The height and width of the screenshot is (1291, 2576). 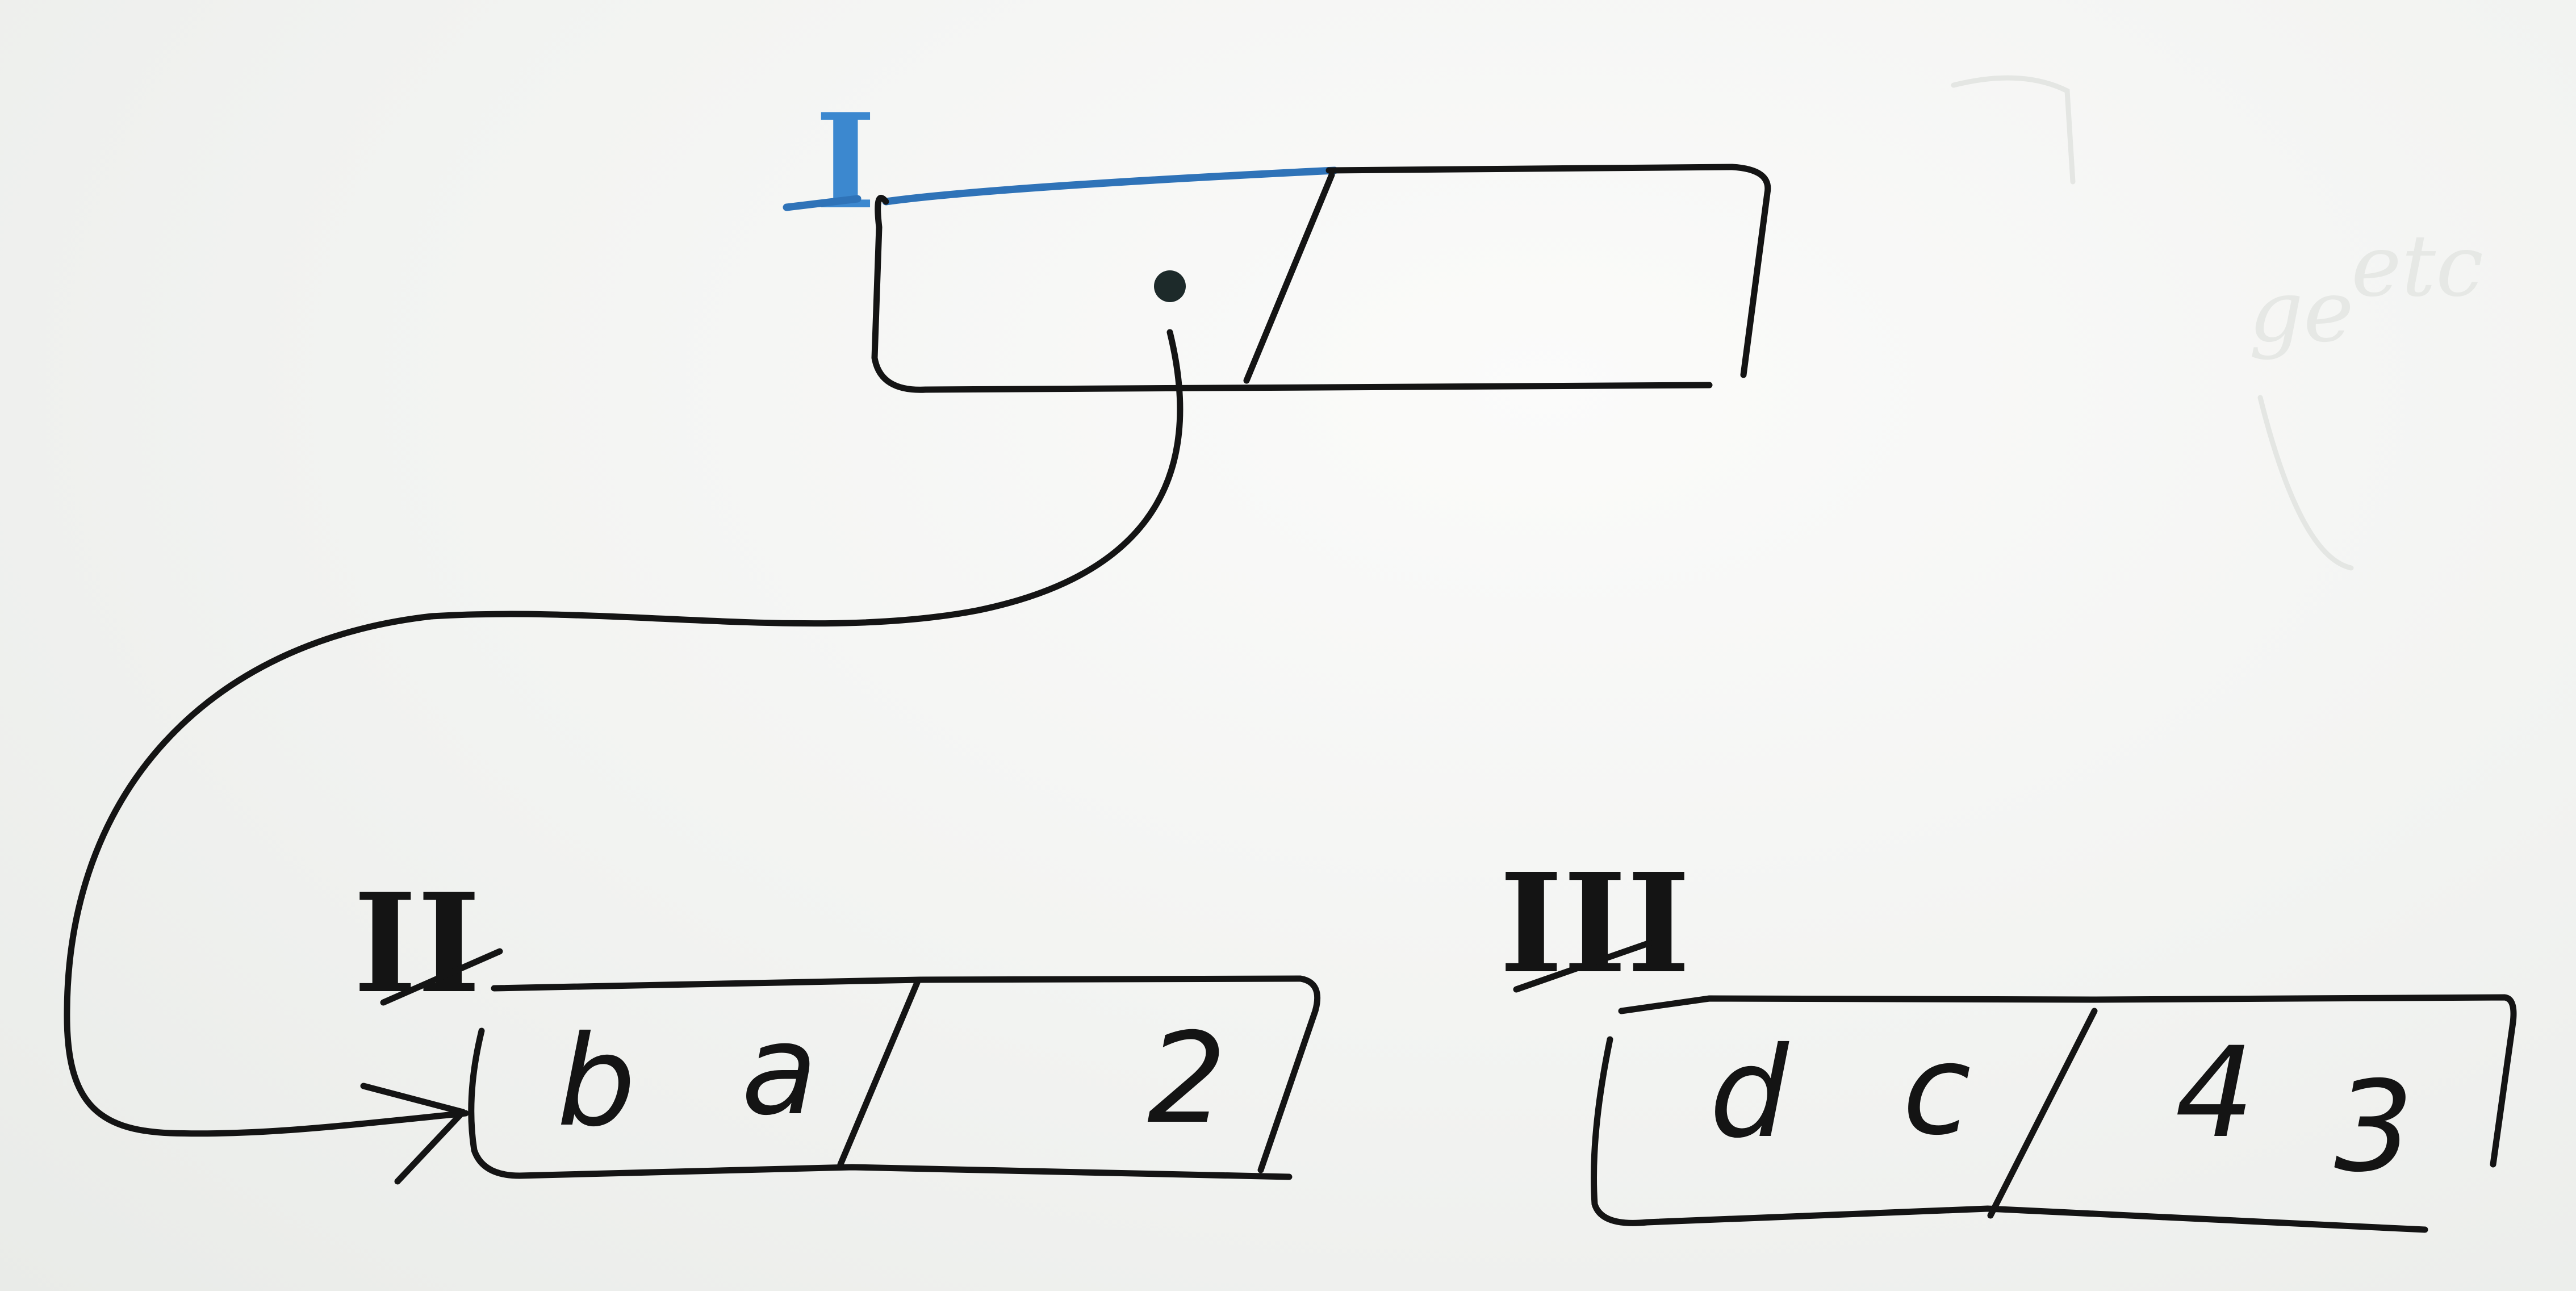 I want to click on svg-text: ge, so click(x=2301, y=312).